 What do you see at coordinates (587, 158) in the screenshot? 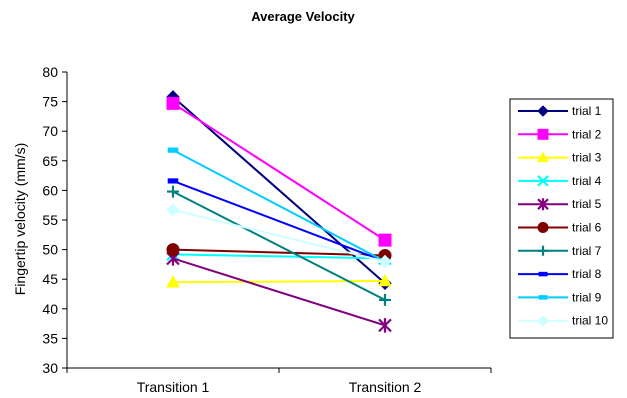
I see `legend-label: trial 3` at bounding box center [587, 158].